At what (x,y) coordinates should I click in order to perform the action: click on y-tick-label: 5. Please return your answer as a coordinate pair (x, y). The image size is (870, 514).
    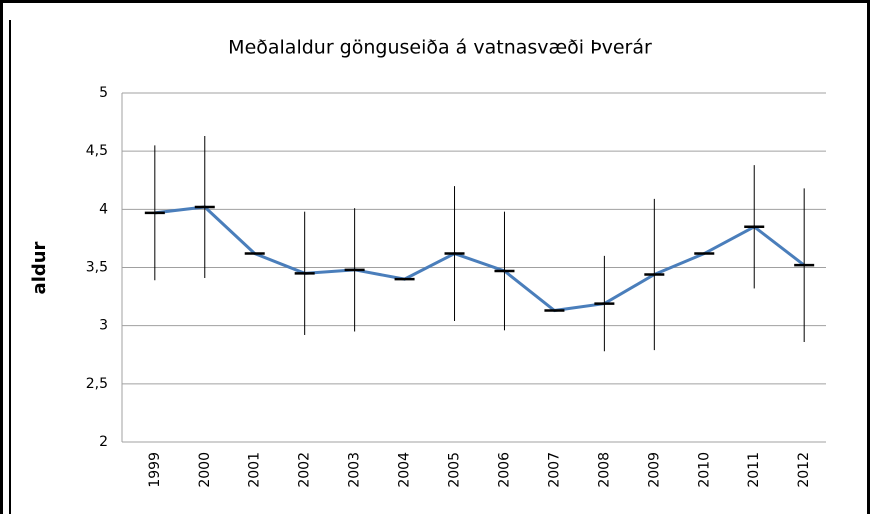
    Looking at the image, I should click on (103, 93).